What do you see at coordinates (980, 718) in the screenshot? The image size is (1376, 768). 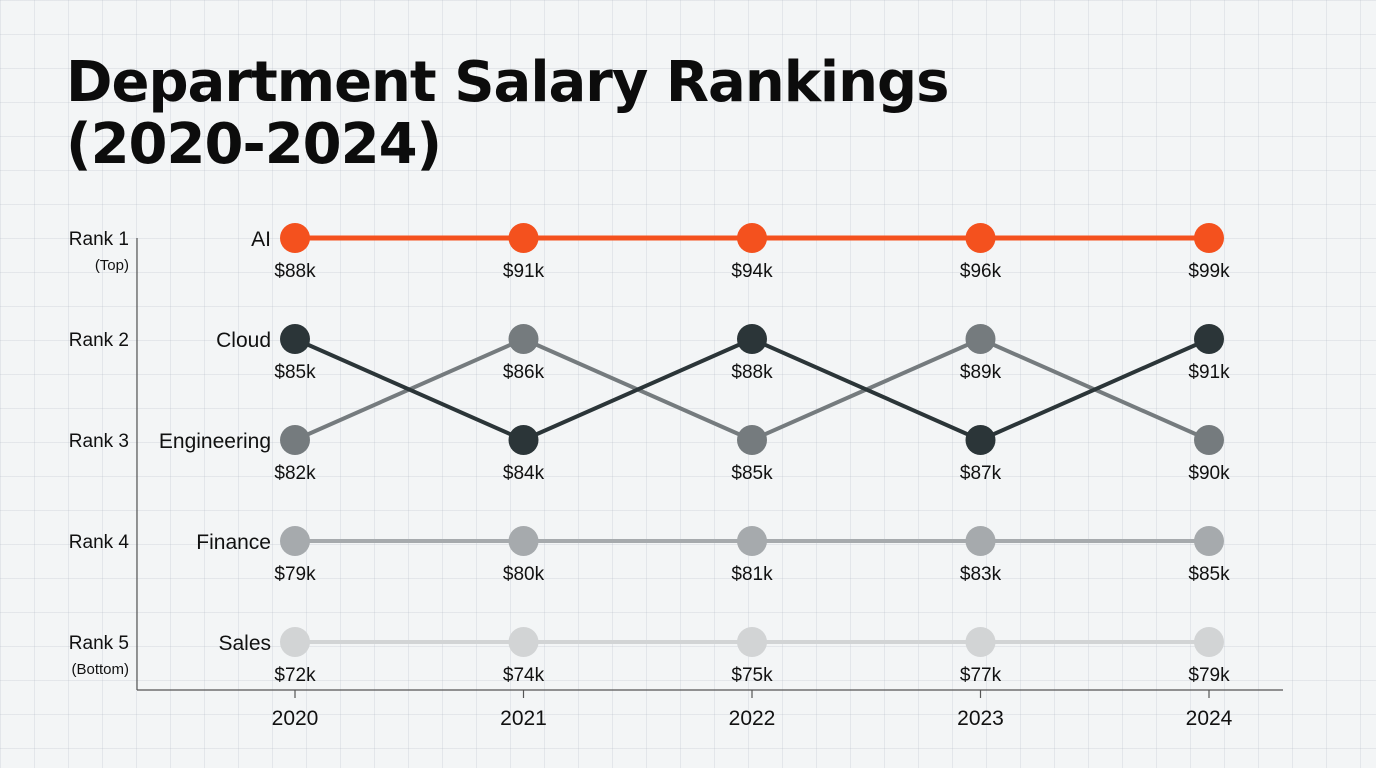 I see `x-tick-label: 2023` at bounding box center [980, 718].